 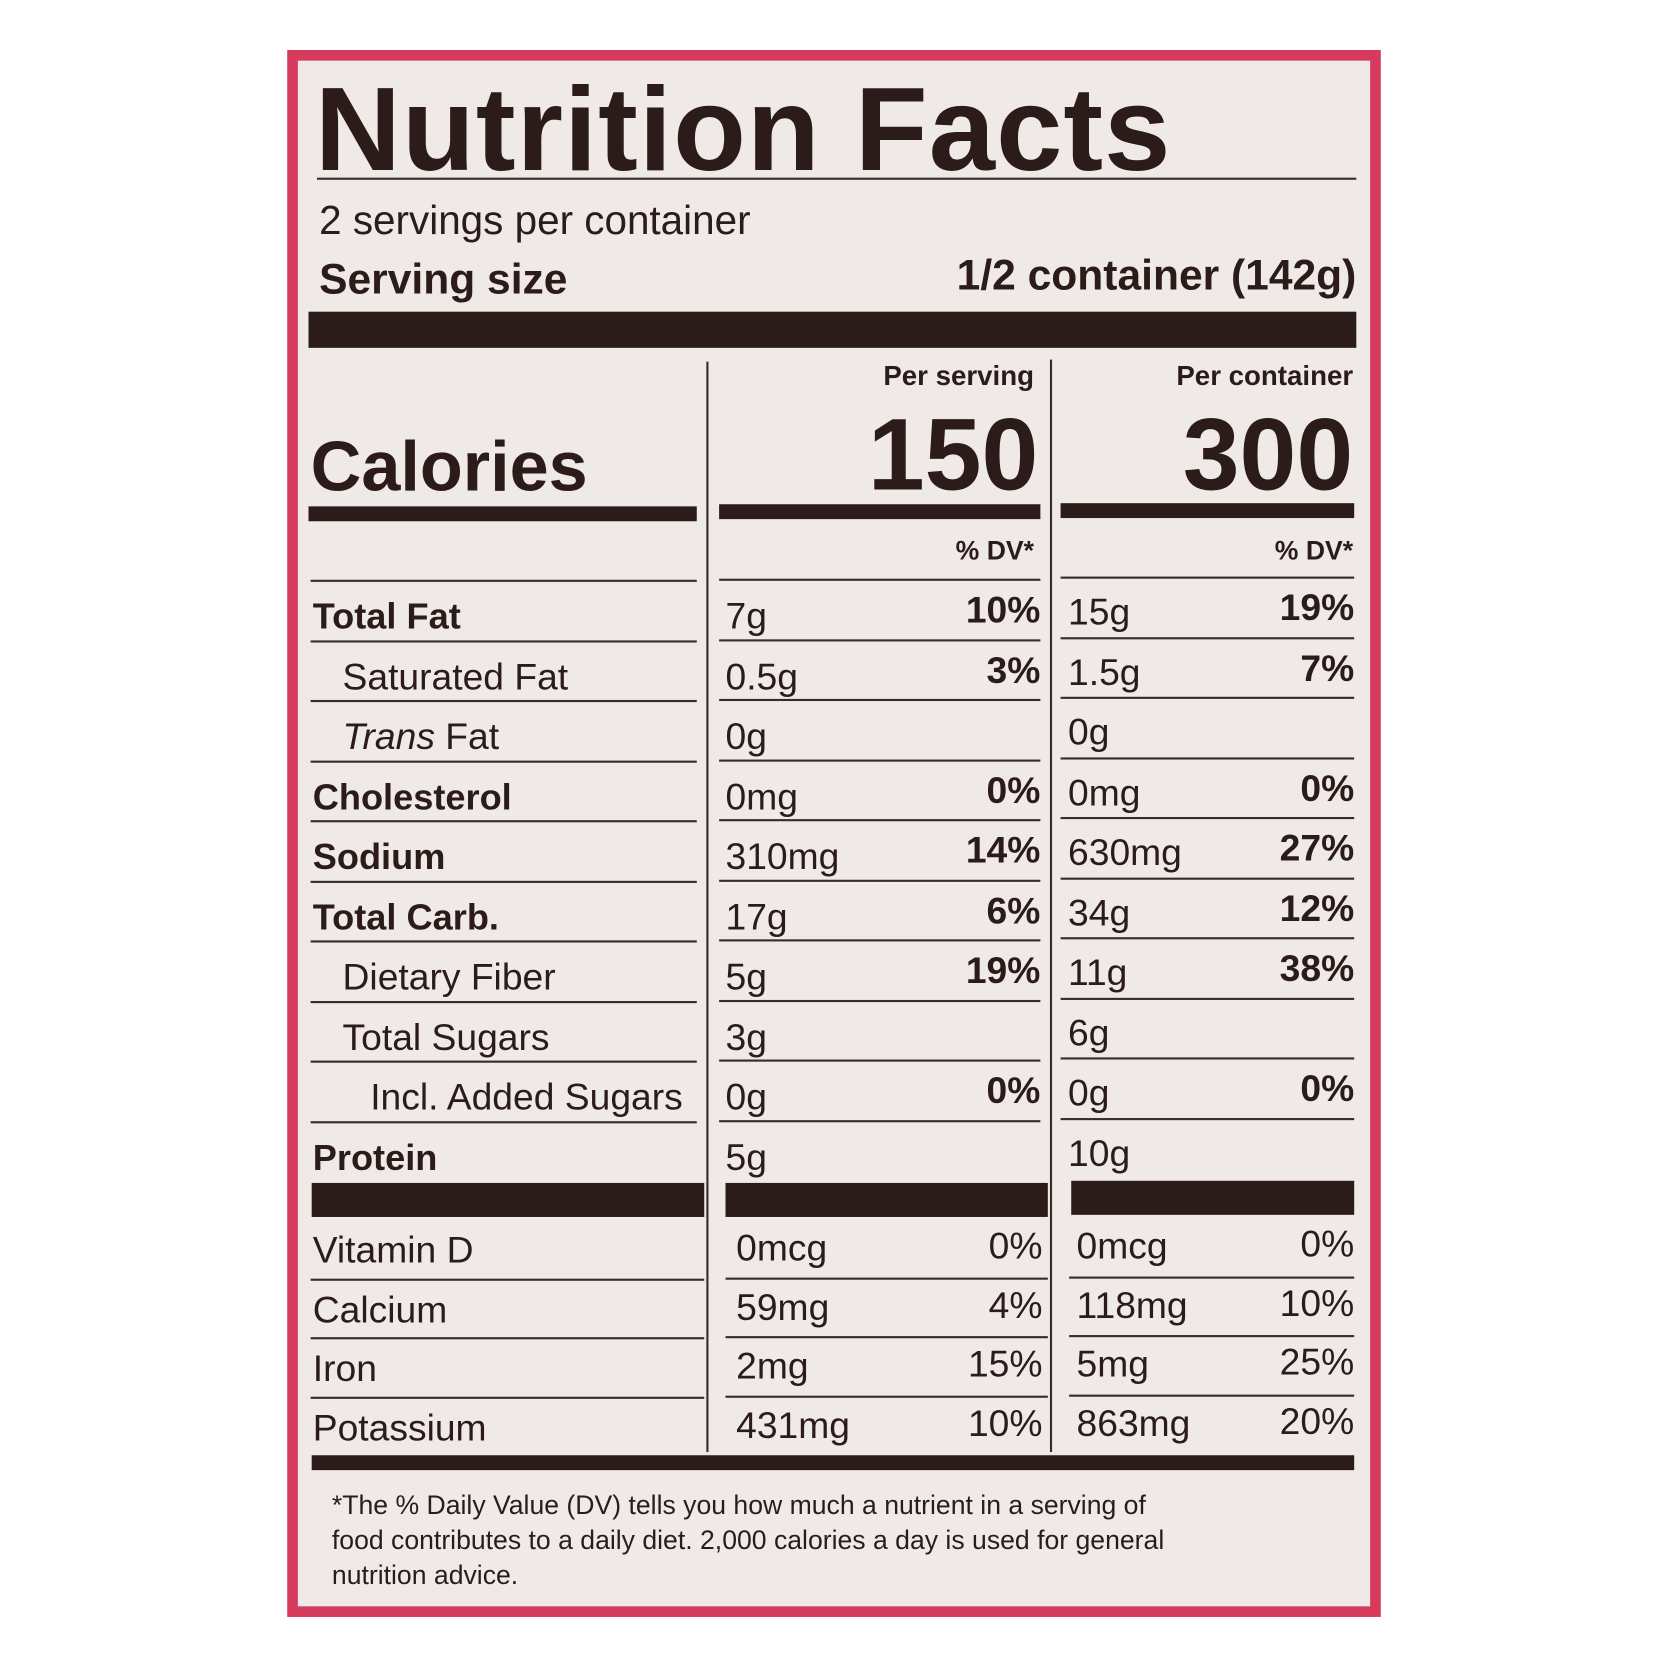 What do you see at coordinates (958, 375) in the screenshot?
I see `per-serving-header: Per serving` at bounding box center [958, 375].